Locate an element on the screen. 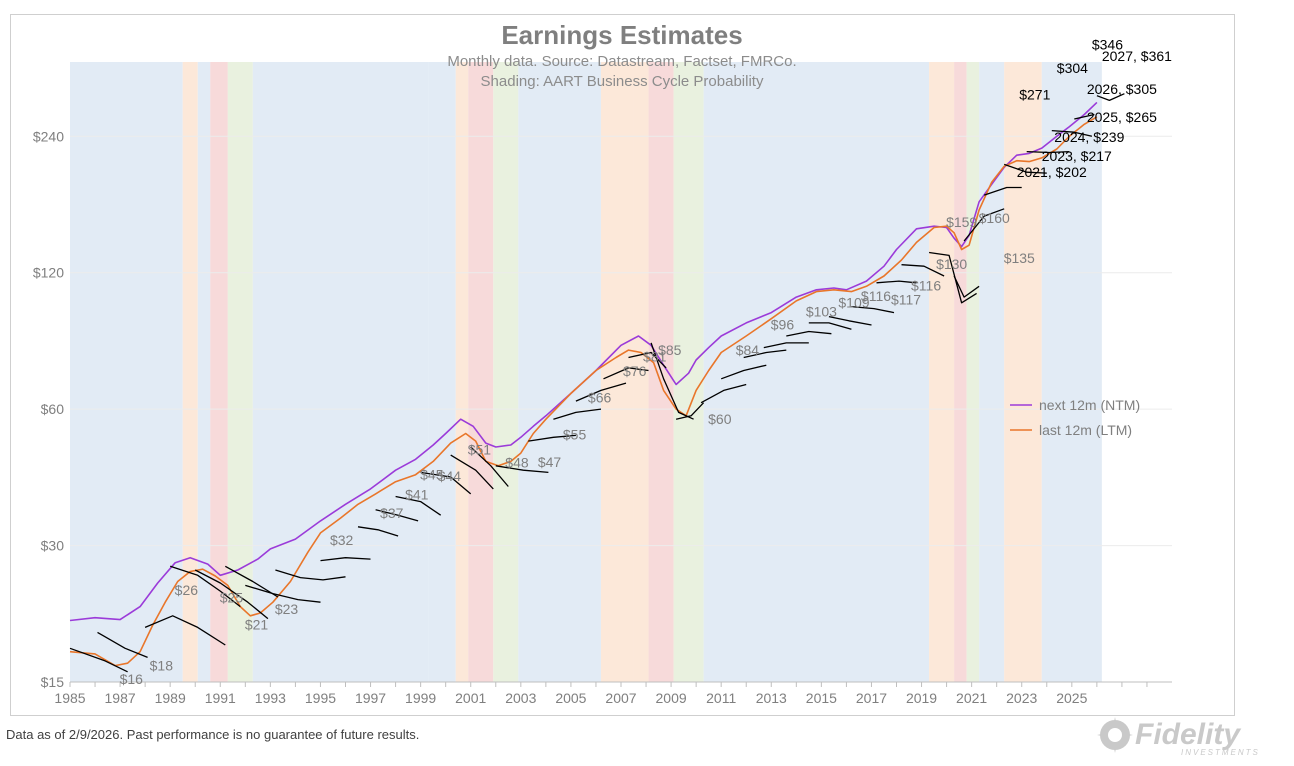  vintage-peak-label: $271 is located at coordinates (1034, 95).